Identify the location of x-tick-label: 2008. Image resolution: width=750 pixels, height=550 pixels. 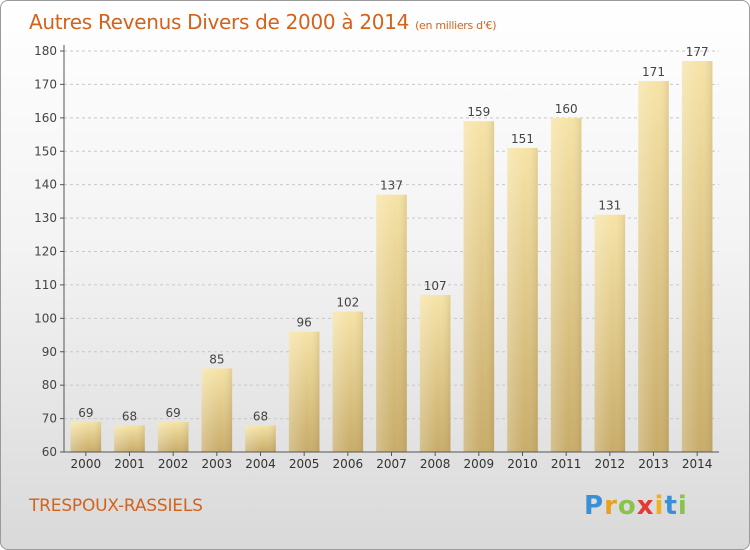
(435, 464).